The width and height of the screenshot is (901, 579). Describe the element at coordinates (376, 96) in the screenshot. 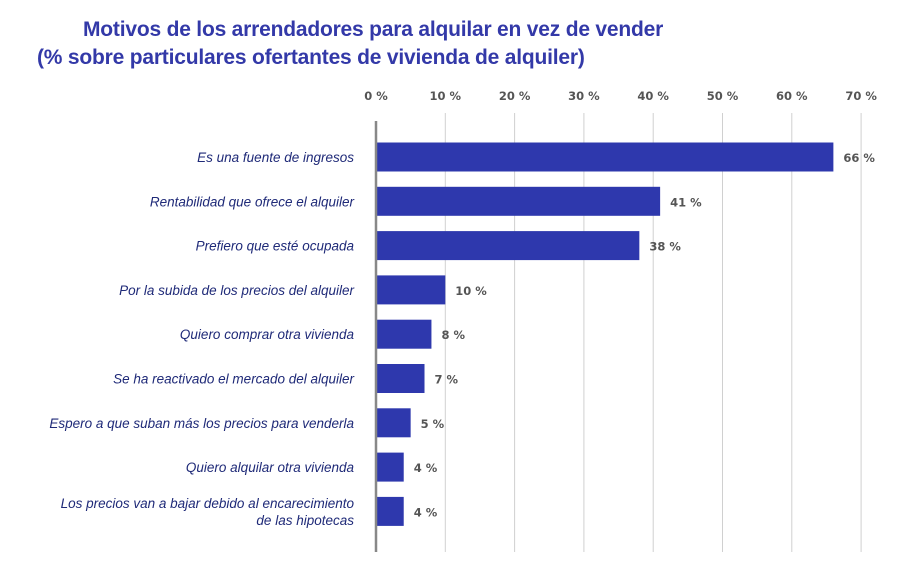

I see `x-tick-label: 0 %` at that location.